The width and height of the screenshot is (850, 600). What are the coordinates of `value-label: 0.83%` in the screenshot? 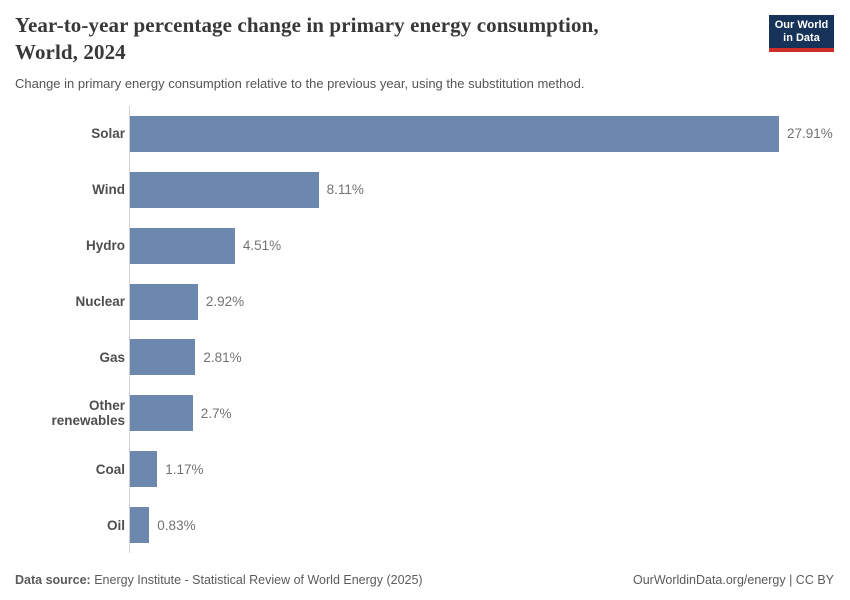 It's located at (176, 525).